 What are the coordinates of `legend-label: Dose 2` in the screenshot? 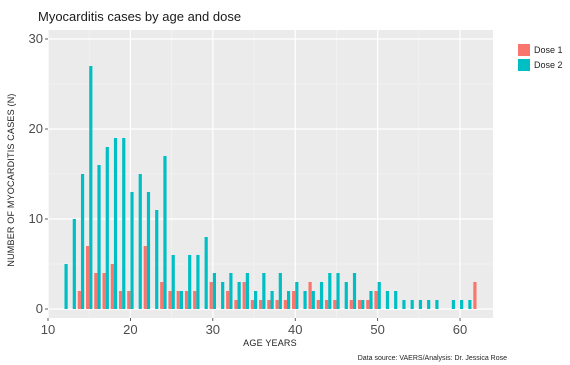 It's located at (548, 65).